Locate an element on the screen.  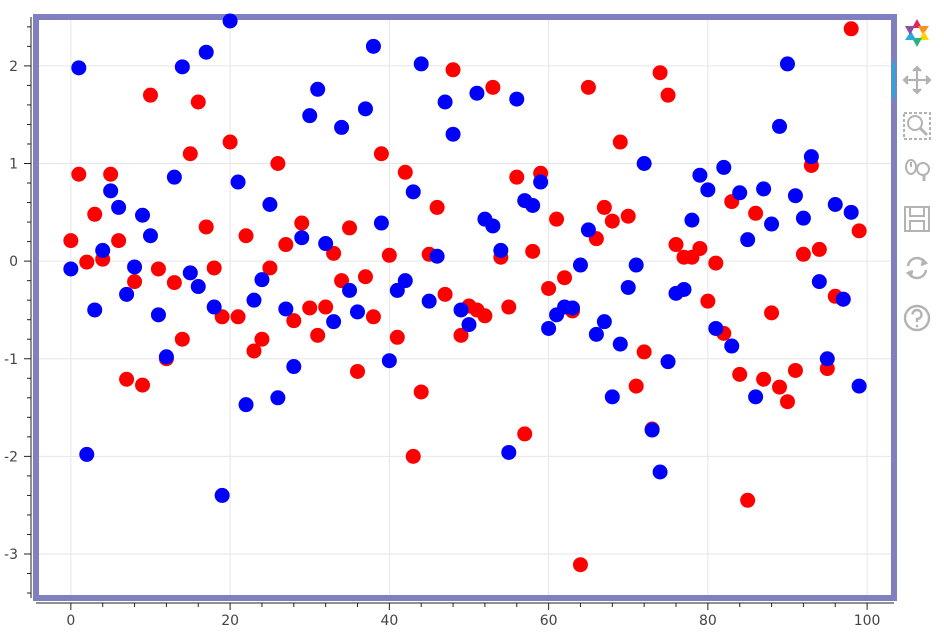
active-tool-indicator is located at coordinates (893, 80).